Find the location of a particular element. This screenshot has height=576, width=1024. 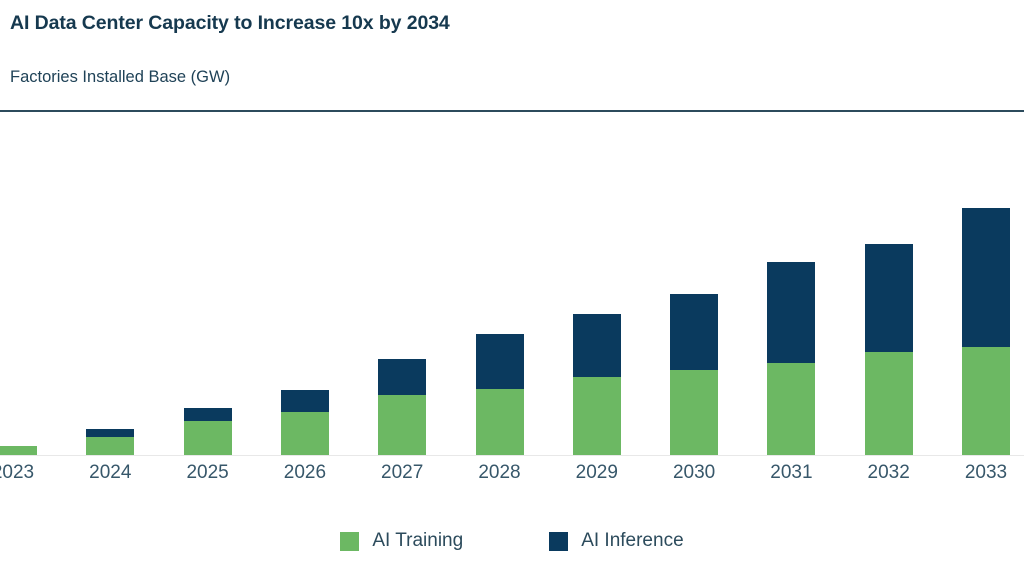

x-axis-tick-2024: 2024 is located at coordinates (110, 472).